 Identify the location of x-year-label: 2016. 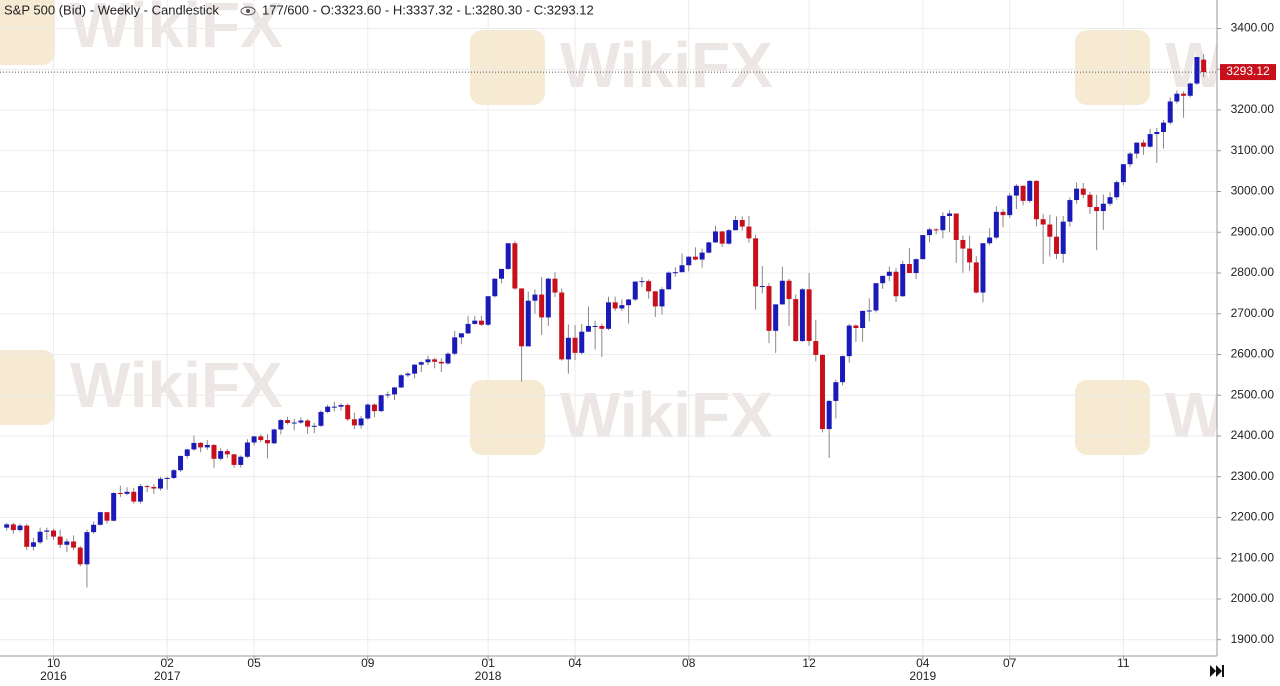
(53, 676).